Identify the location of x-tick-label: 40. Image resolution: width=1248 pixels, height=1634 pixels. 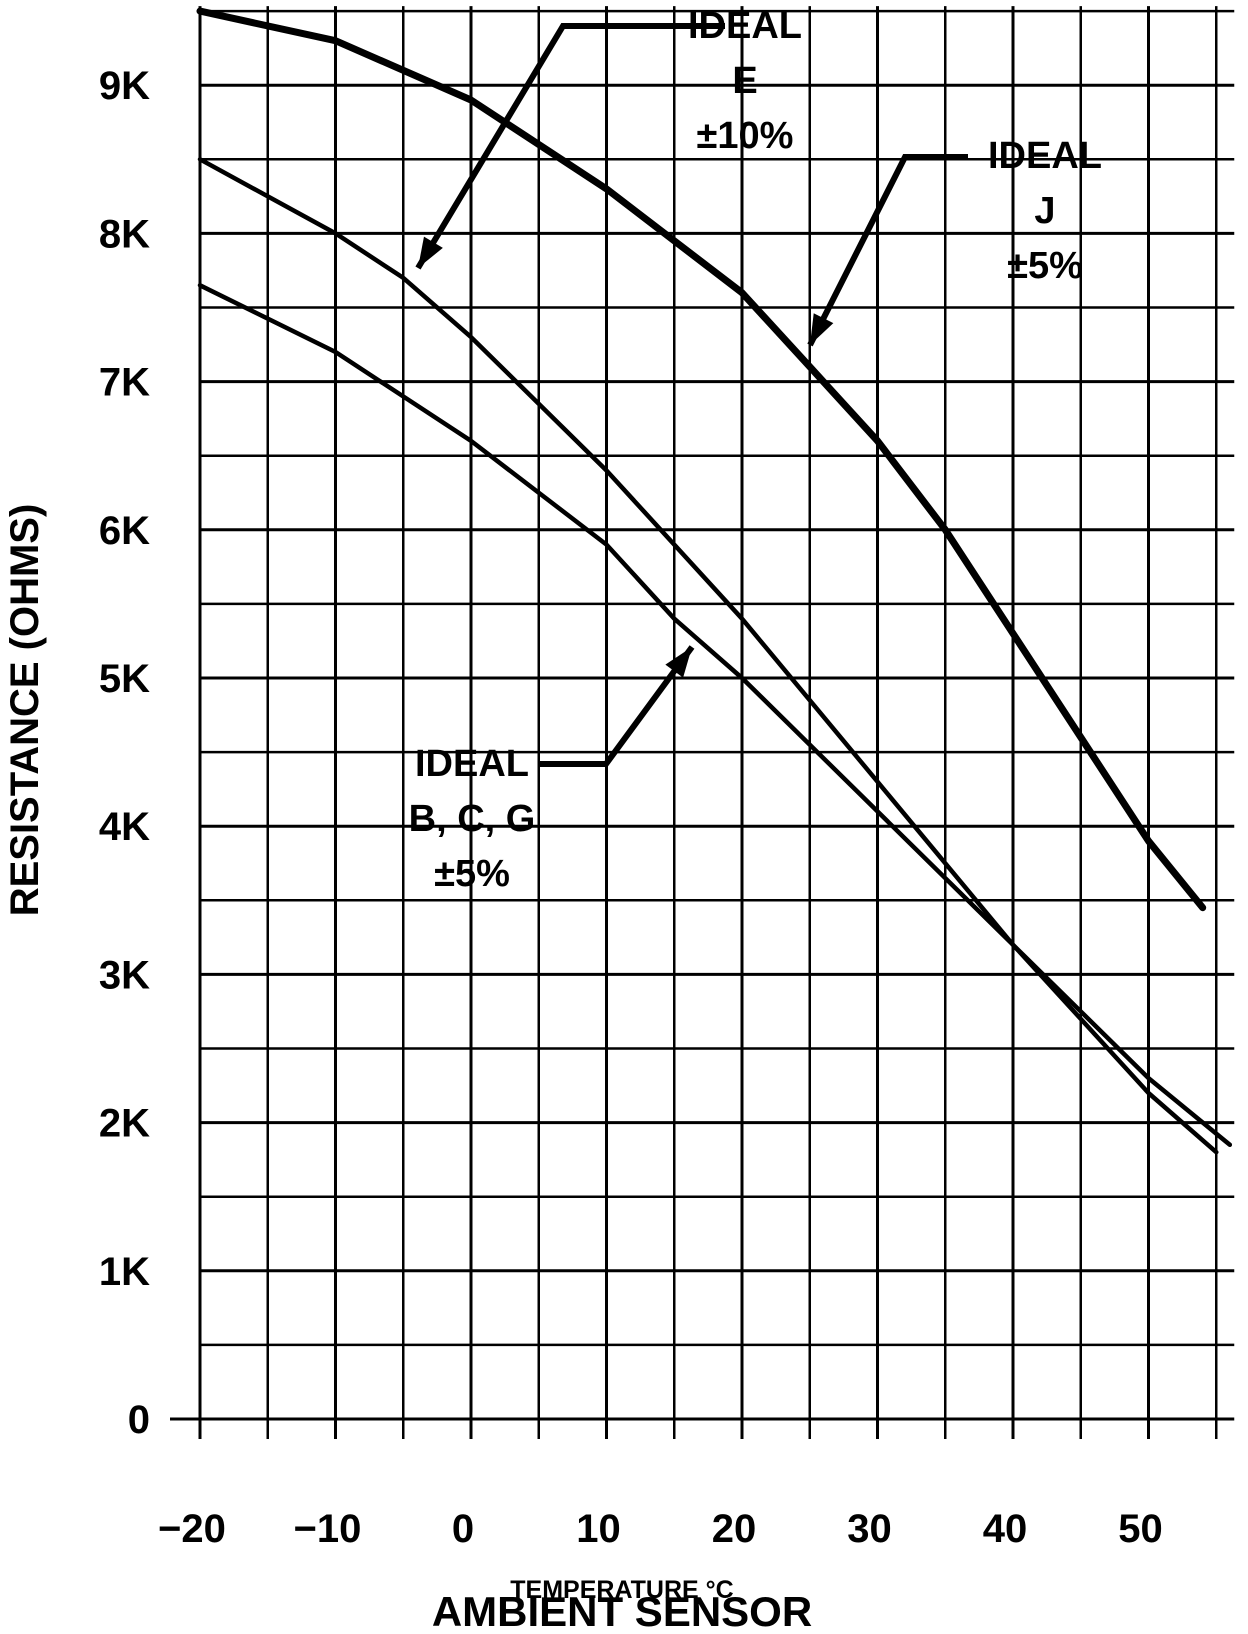
(1005, 1529).